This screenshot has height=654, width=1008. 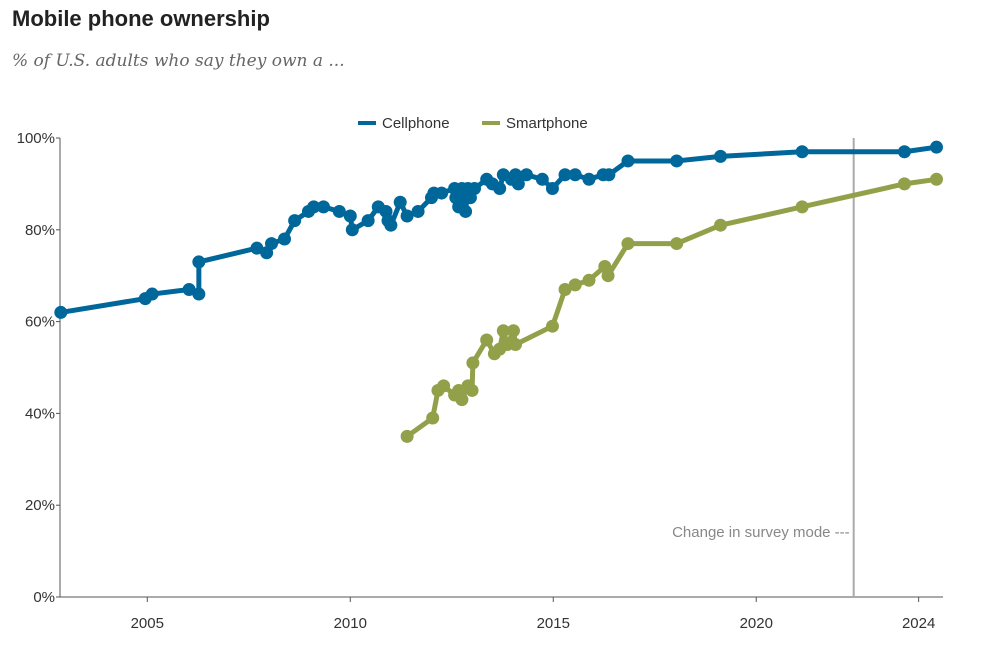 I want to click on x-tick-label: 2015, so click(x=553, y=623).